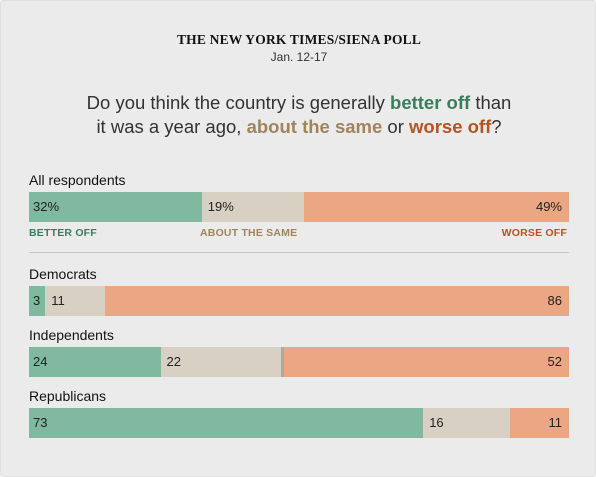  What do you see at coordinates (496, 126) in the screenshot?
I see `question-text: ?` at bounding box center [496, 126].